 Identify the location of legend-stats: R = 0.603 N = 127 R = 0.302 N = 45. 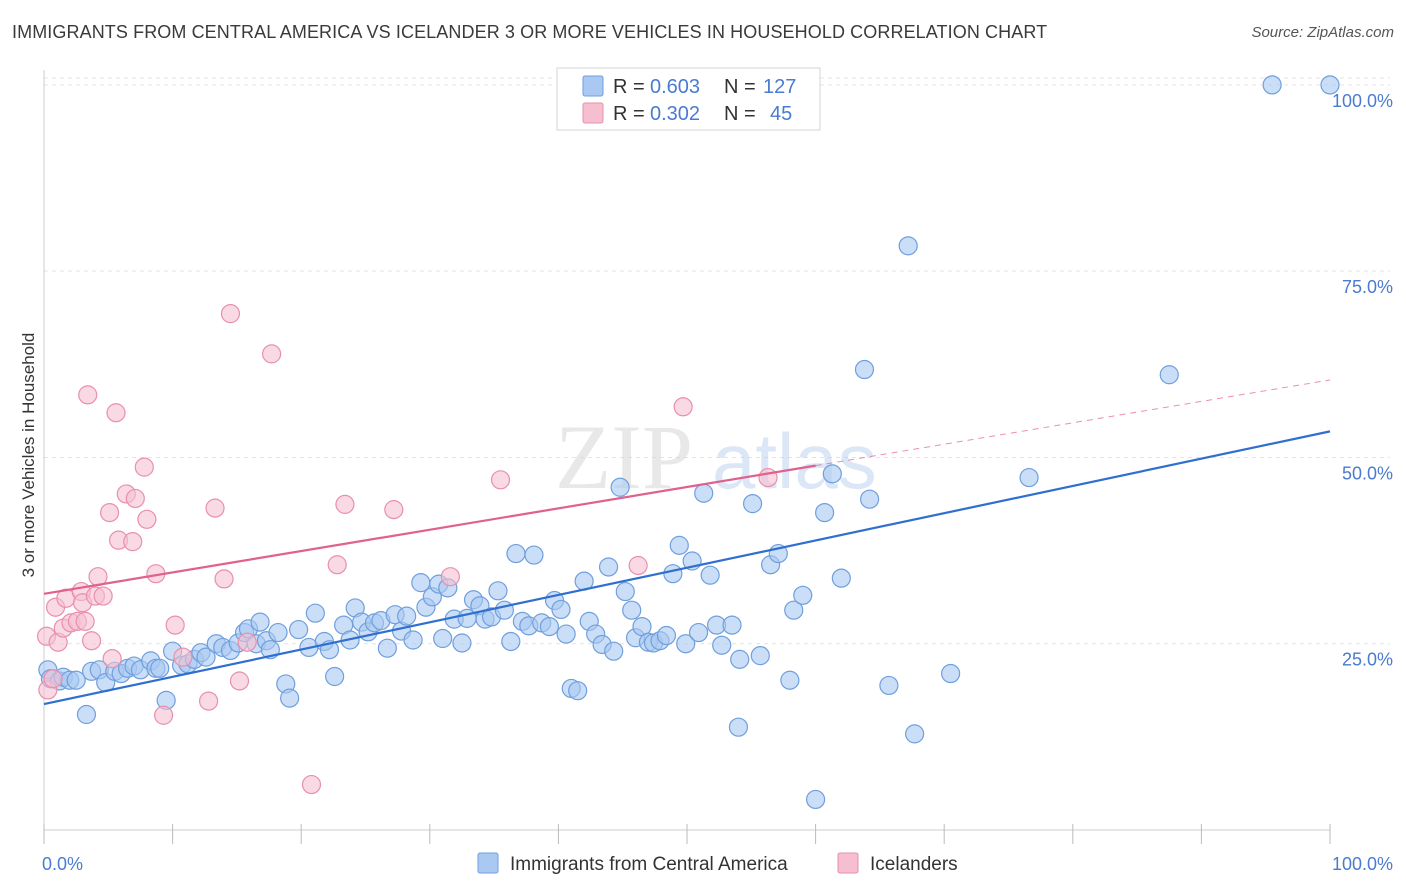
(688, 99).